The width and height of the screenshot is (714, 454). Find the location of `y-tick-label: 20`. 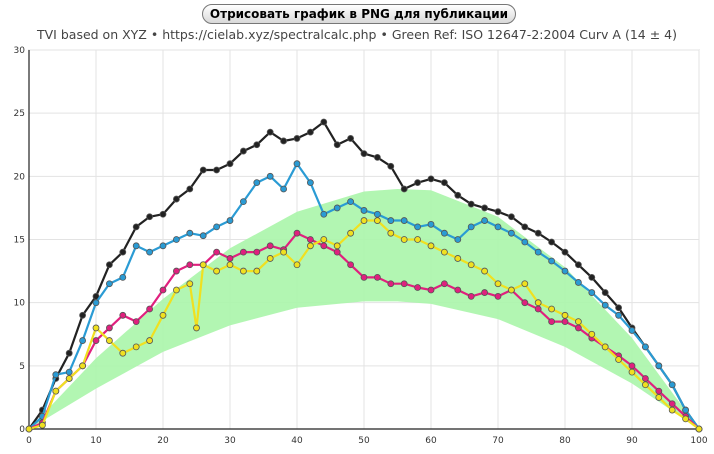

y-tick-label: 20 is located at coordinates (20, 177).